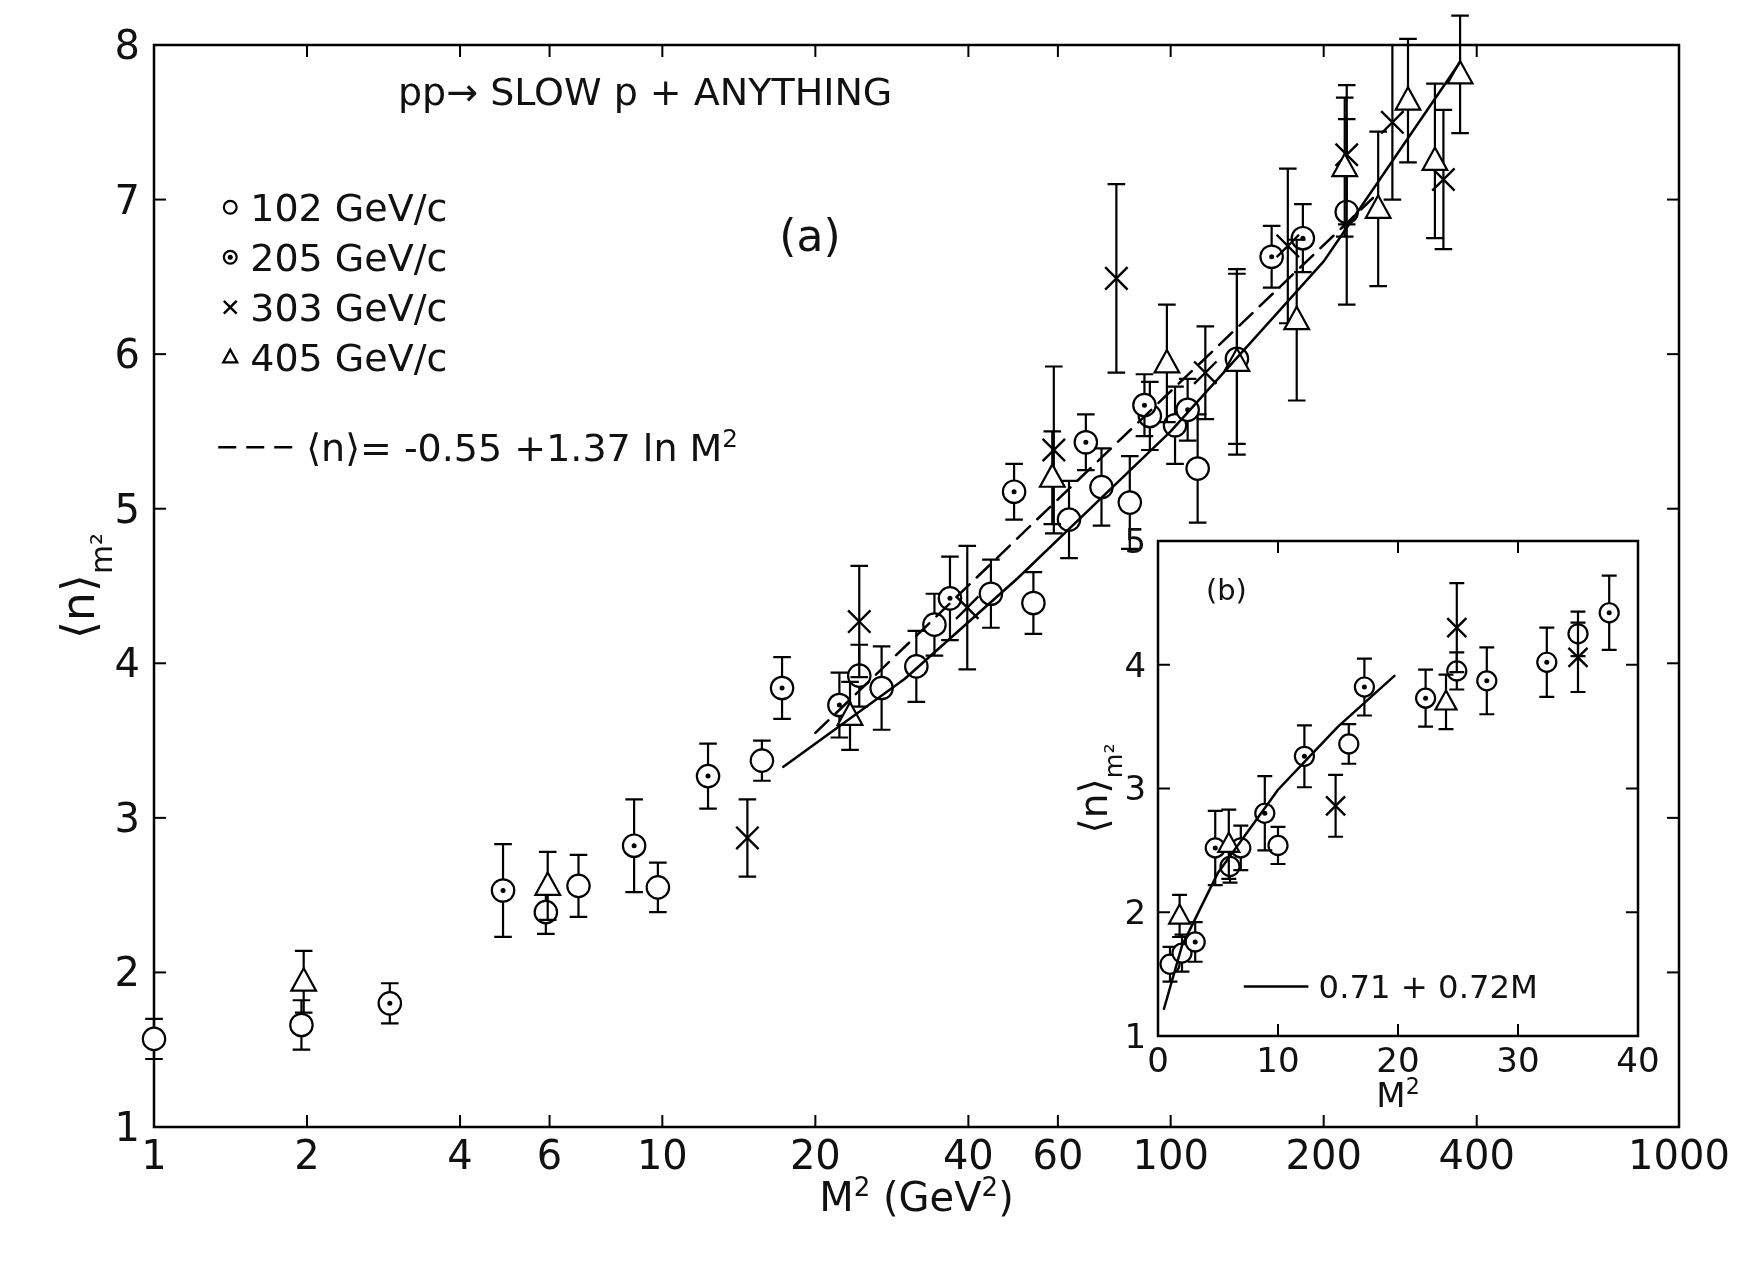  What do you see at coordinates (460, 1155) in the screenshot?
I see `x-tick-label: 4` at bounding box center [460, 1155].